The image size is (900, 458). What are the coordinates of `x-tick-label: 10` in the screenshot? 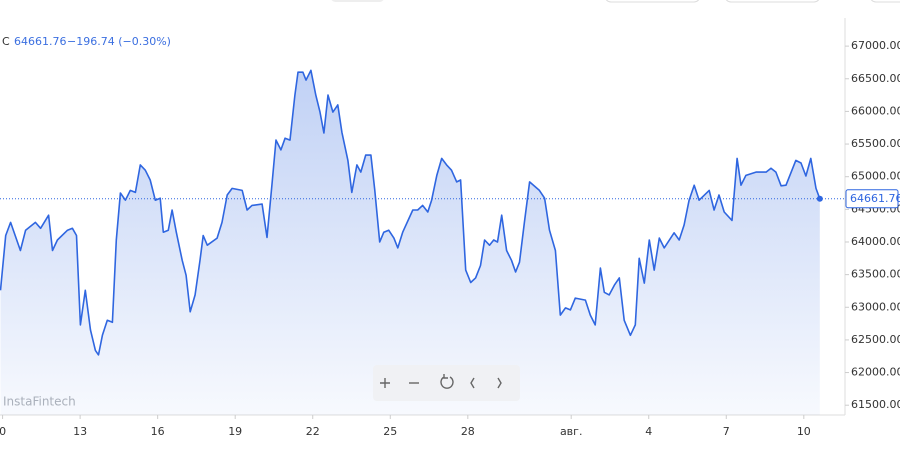 It's located at (804, 431).